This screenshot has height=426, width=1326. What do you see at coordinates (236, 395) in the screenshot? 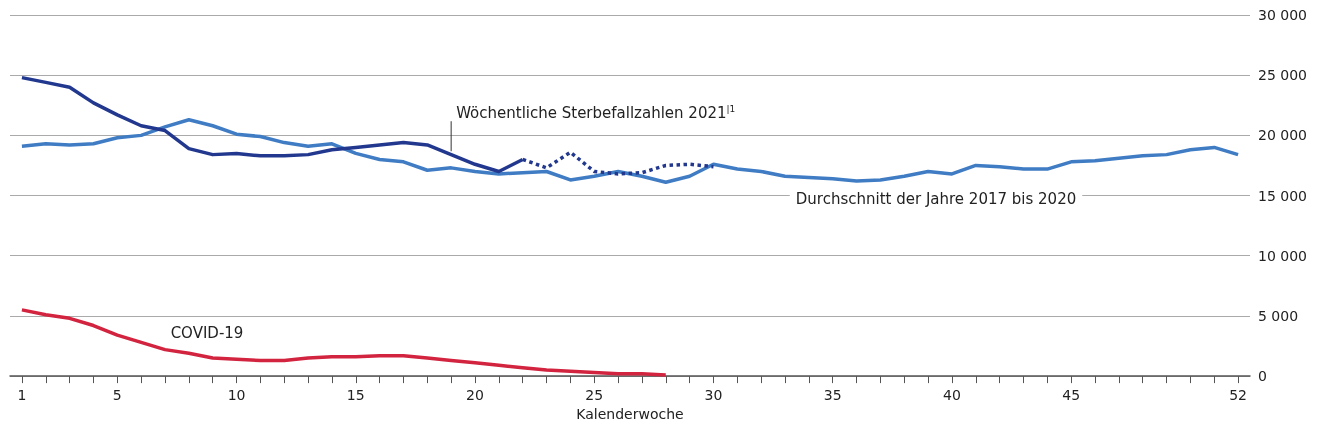
I see `x-tick-label: 10` at bounding box center [236, 395].